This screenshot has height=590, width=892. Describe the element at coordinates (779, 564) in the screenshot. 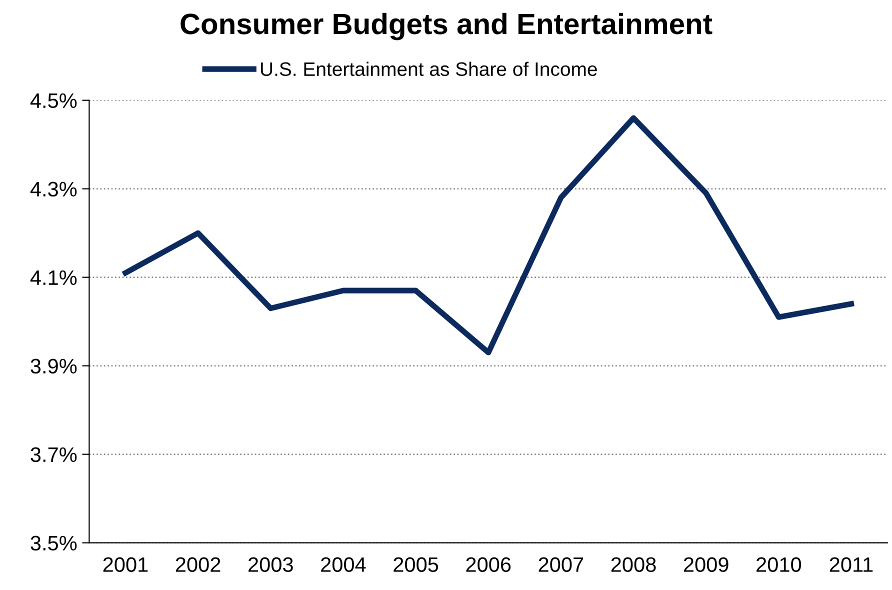

I see `x-tick-label: 2010` at that location.